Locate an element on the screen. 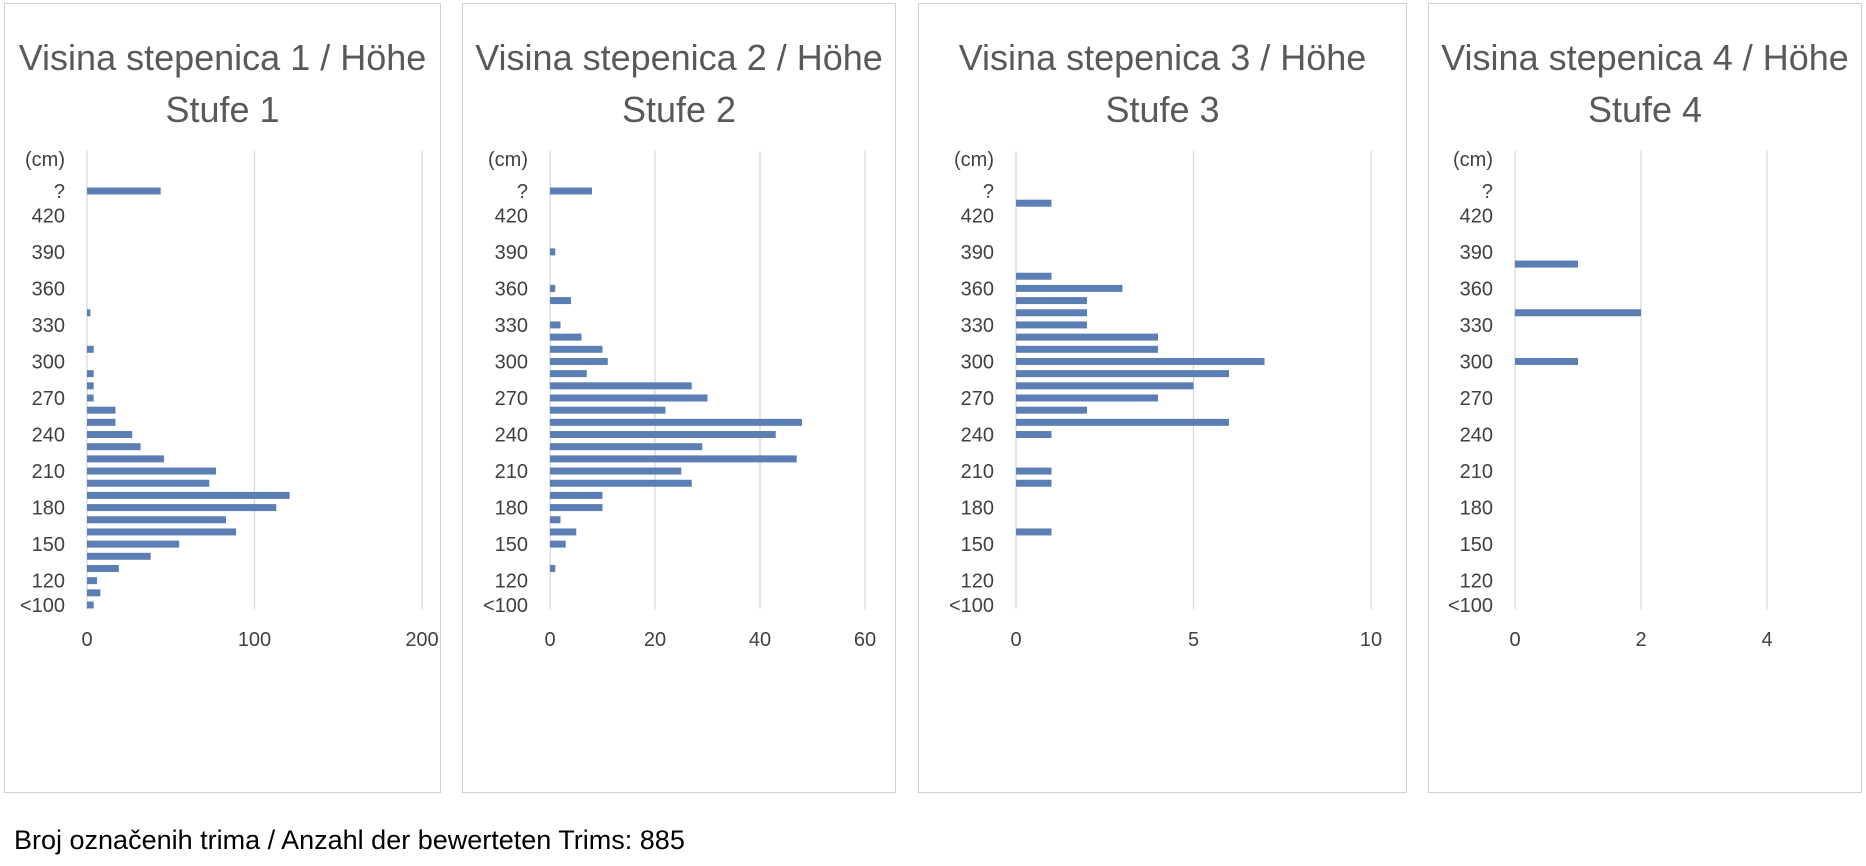 The height and width of the screenshot is (866, 1866). x-tick-label: 2 is located at coordinates (1640, 640).